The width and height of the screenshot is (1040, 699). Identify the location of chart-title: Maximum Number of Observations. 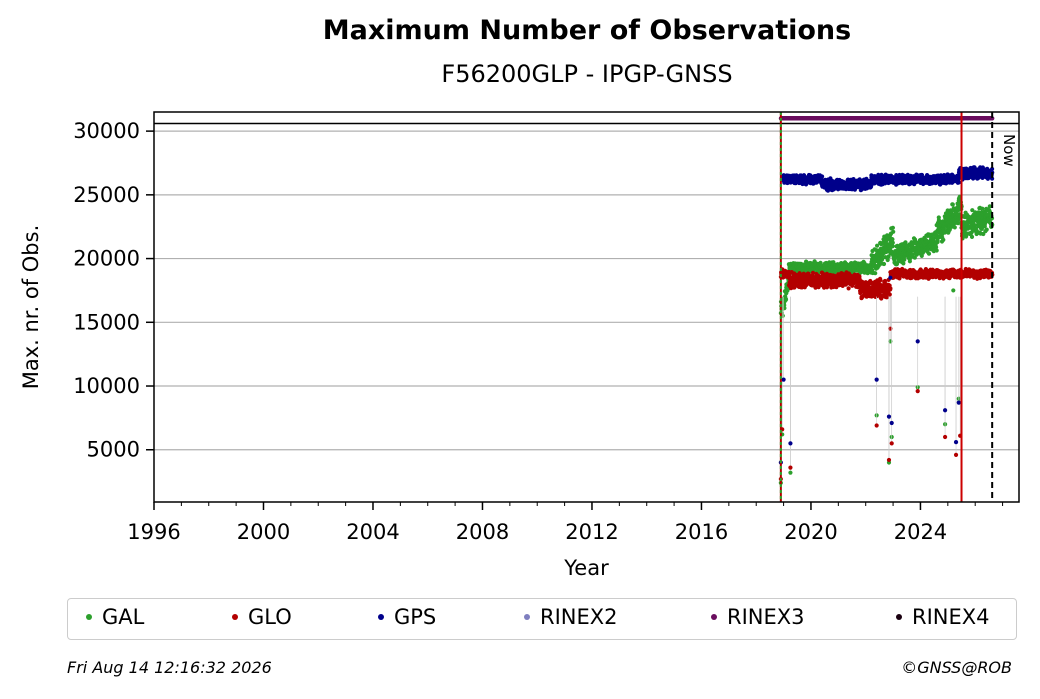
(587, 30).